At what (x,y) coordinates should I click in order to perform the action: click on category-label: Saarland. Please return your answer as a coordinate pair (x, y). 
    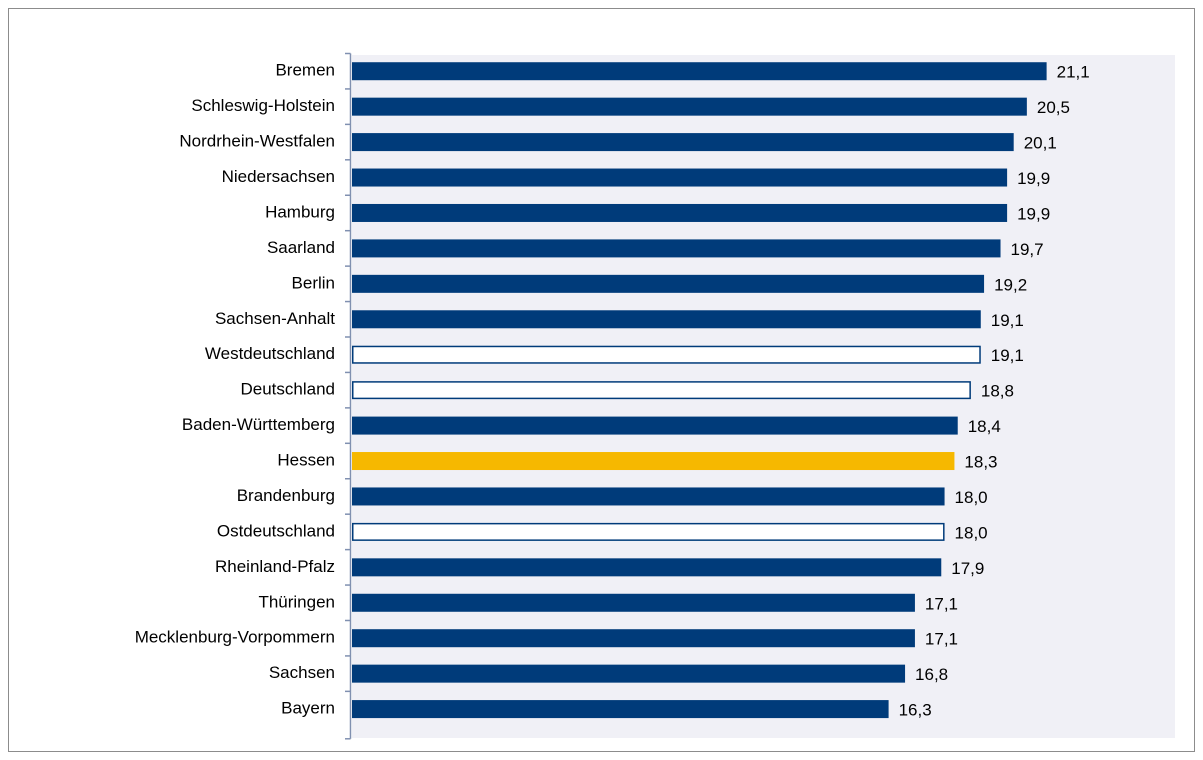
    Looking at the image, I should click on (301, 247).